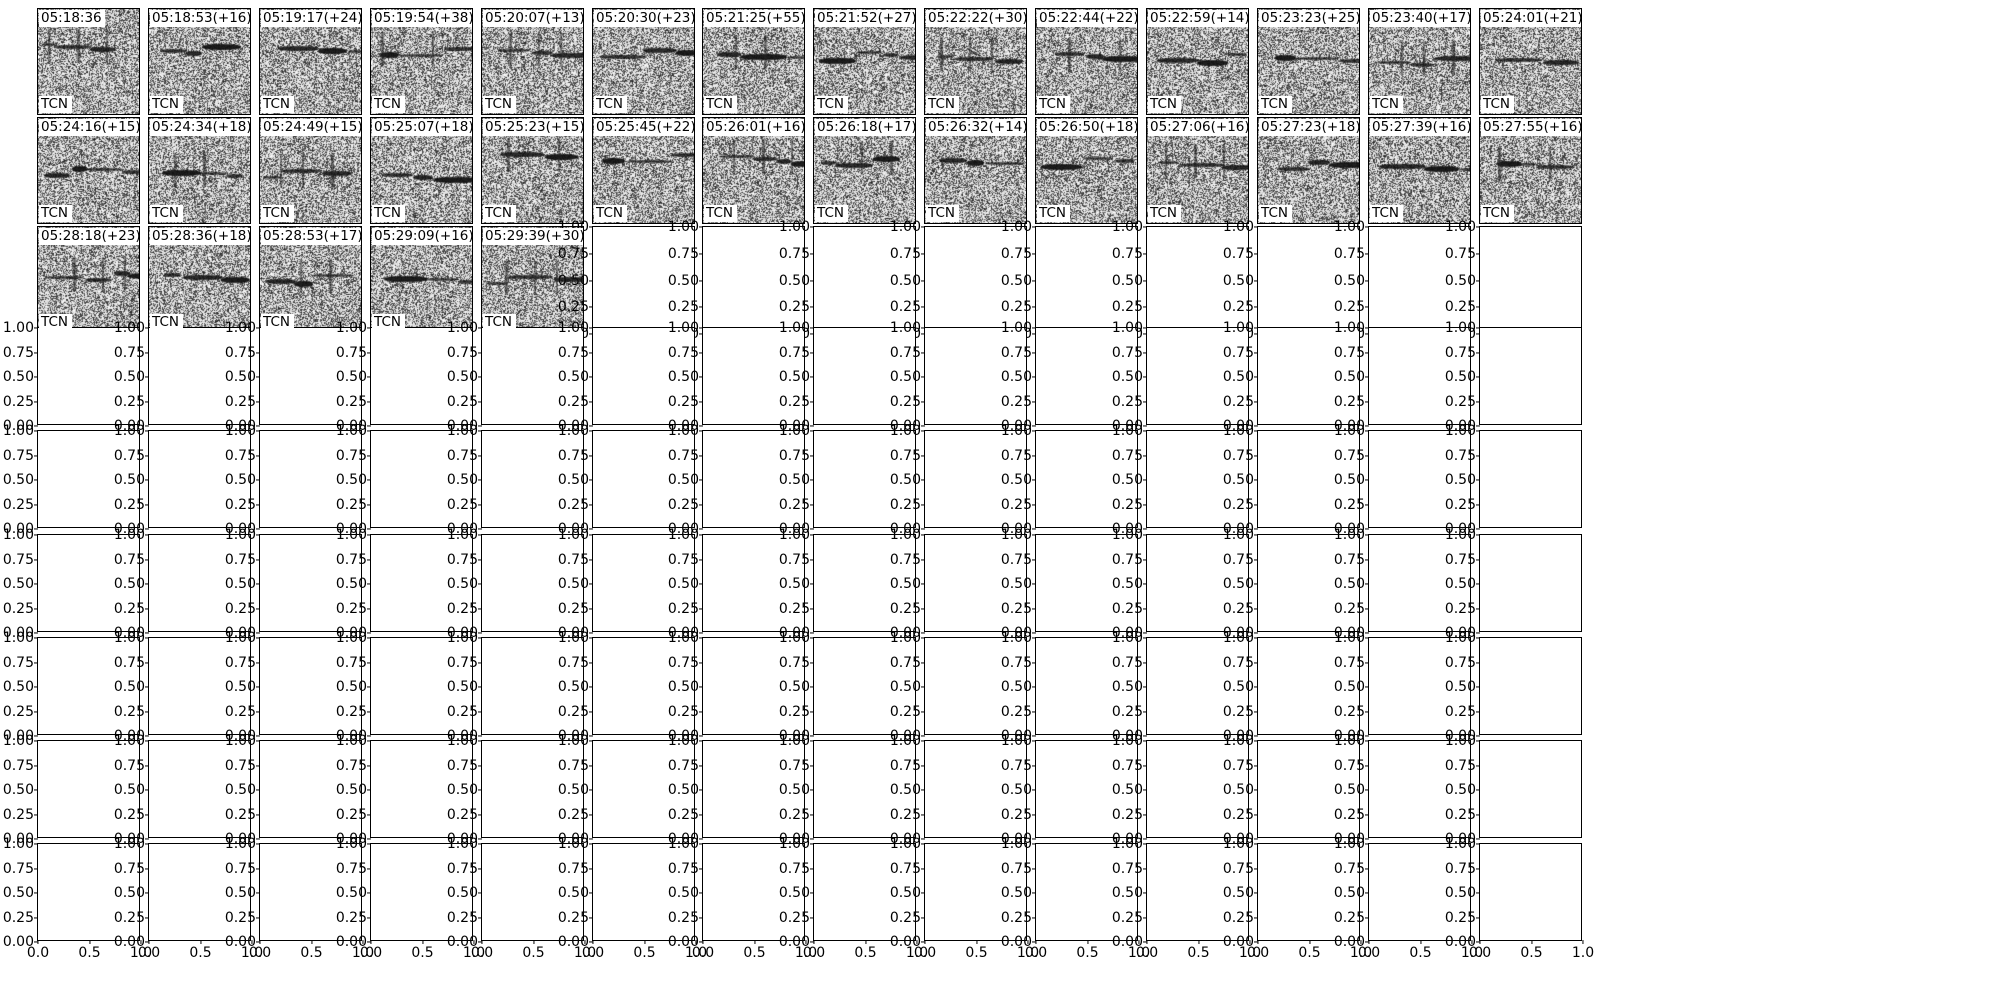 The image size is (2000, 1000). What do you see at coordinates (88, 279) in the screenshot?
I see `spectrogram-panel: 05:28:18(+23) TCN` at bounding box center [88, 279].